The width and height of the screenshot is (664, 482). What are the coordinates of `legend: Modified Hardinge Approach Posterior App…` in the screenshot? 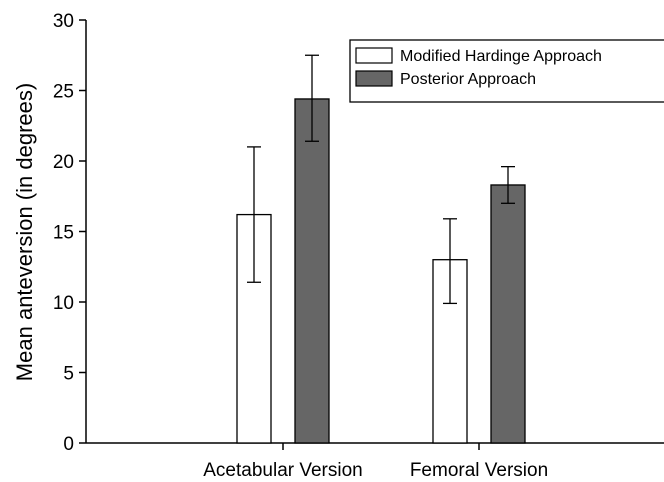 It's located at (506, 71).